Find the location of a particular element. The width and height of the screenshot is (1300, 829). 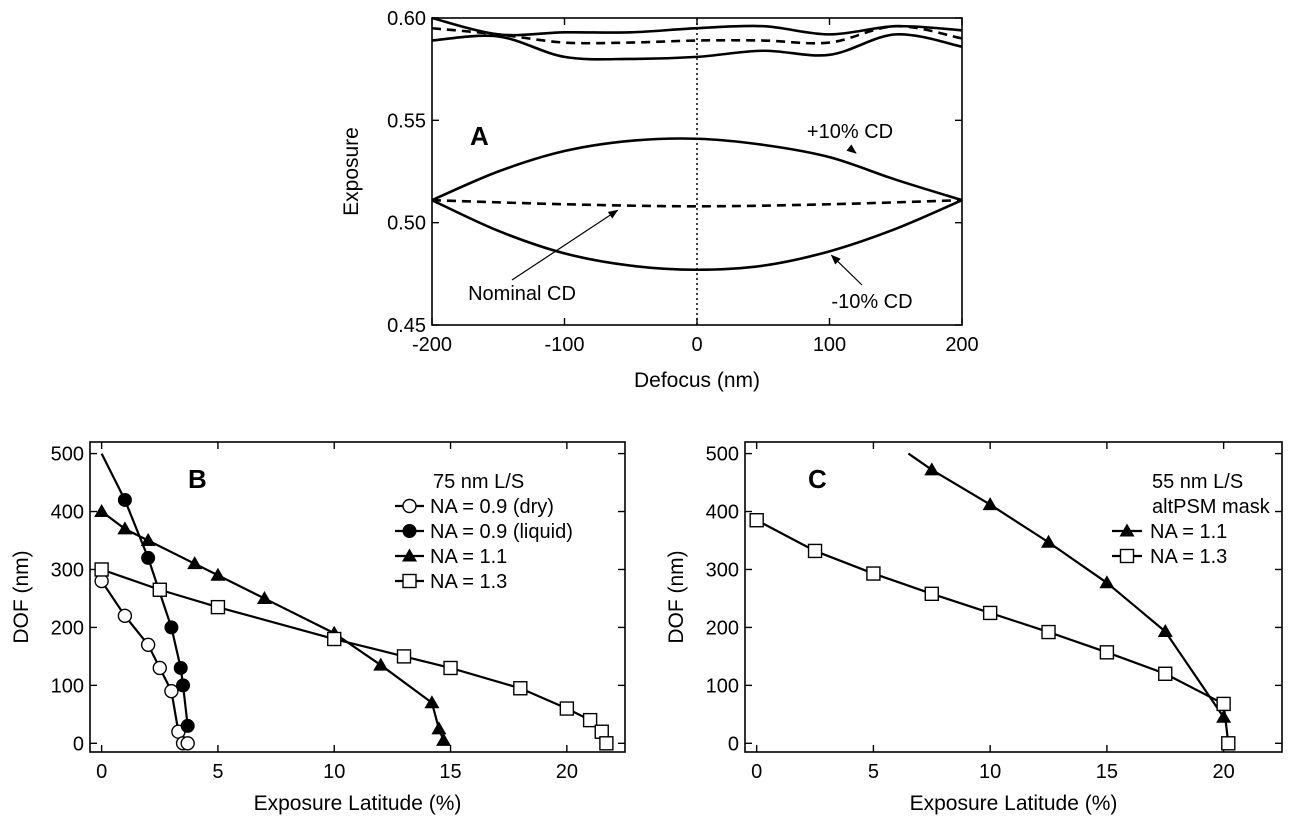

y-tick-label: 0.60 is located at coordinates (406, 19).